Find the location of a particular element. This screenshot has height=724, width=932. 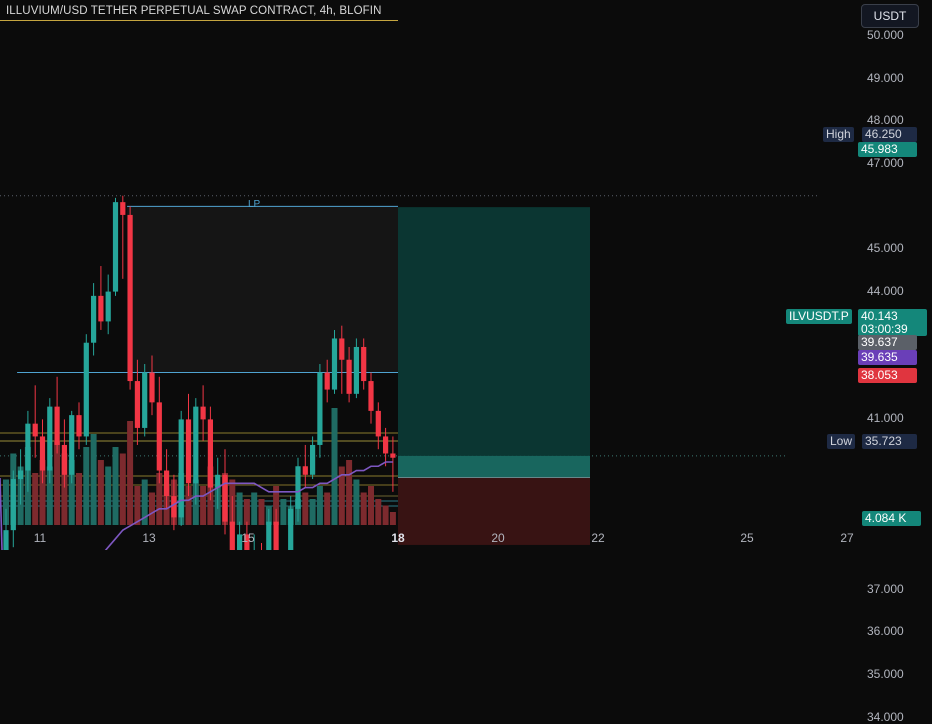

ma-tail is located at coordinates (1, 513).